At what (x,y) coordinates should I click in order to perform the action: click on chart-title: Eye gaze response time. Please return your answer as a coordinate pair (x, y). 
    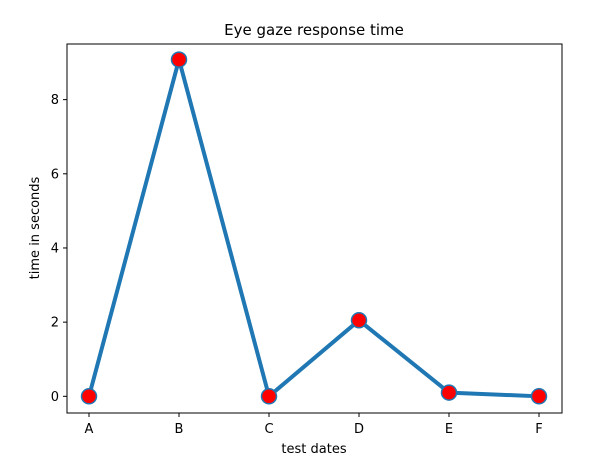
    Looking at the image, I should click on (314, 30).